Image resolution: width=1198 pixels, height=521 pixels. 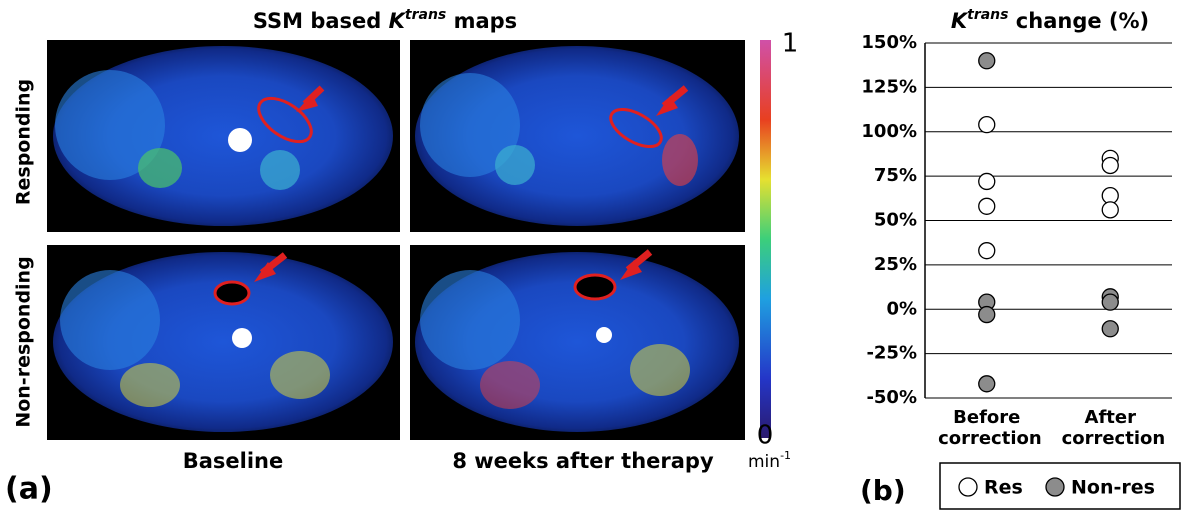 I want to click on colorbar-max: 1, so click(x=790, y=44).